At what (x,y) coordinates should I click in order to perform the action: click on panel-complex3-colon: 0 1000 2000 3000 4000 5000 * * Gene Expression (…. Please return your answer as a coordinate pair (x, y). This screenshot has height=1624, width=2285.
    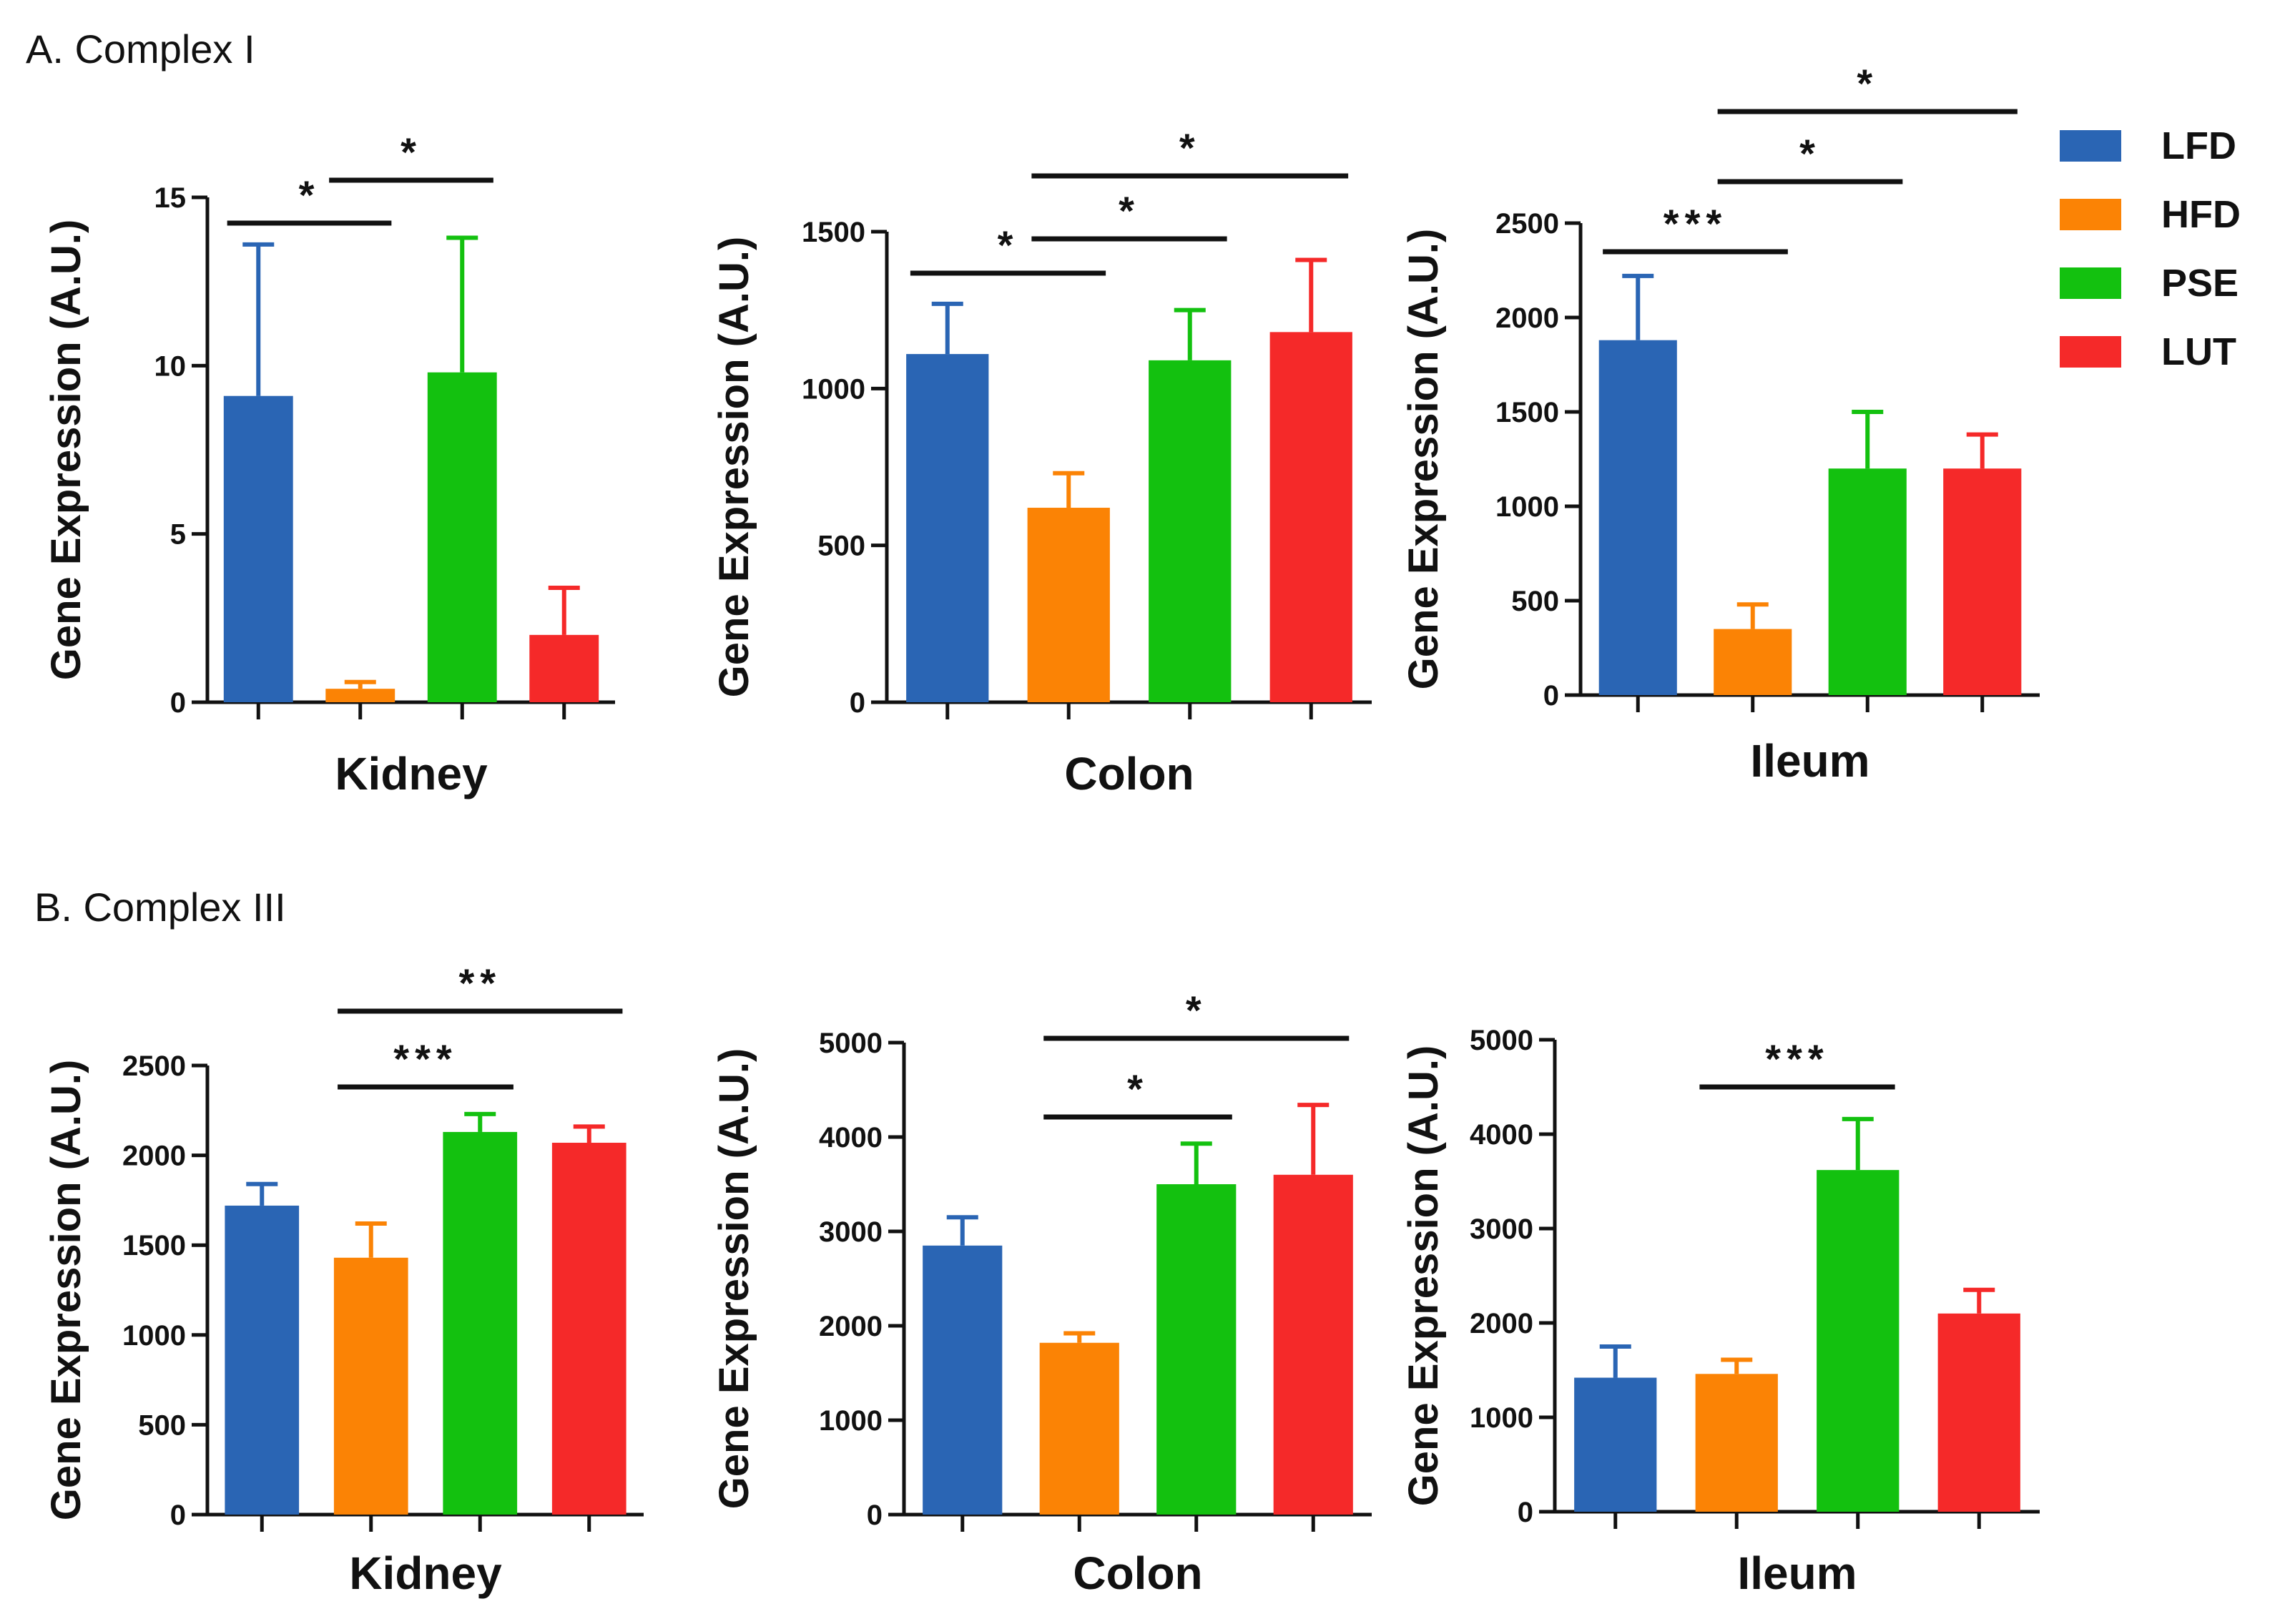
    Looking at the image, I should click on (1041, 1293).